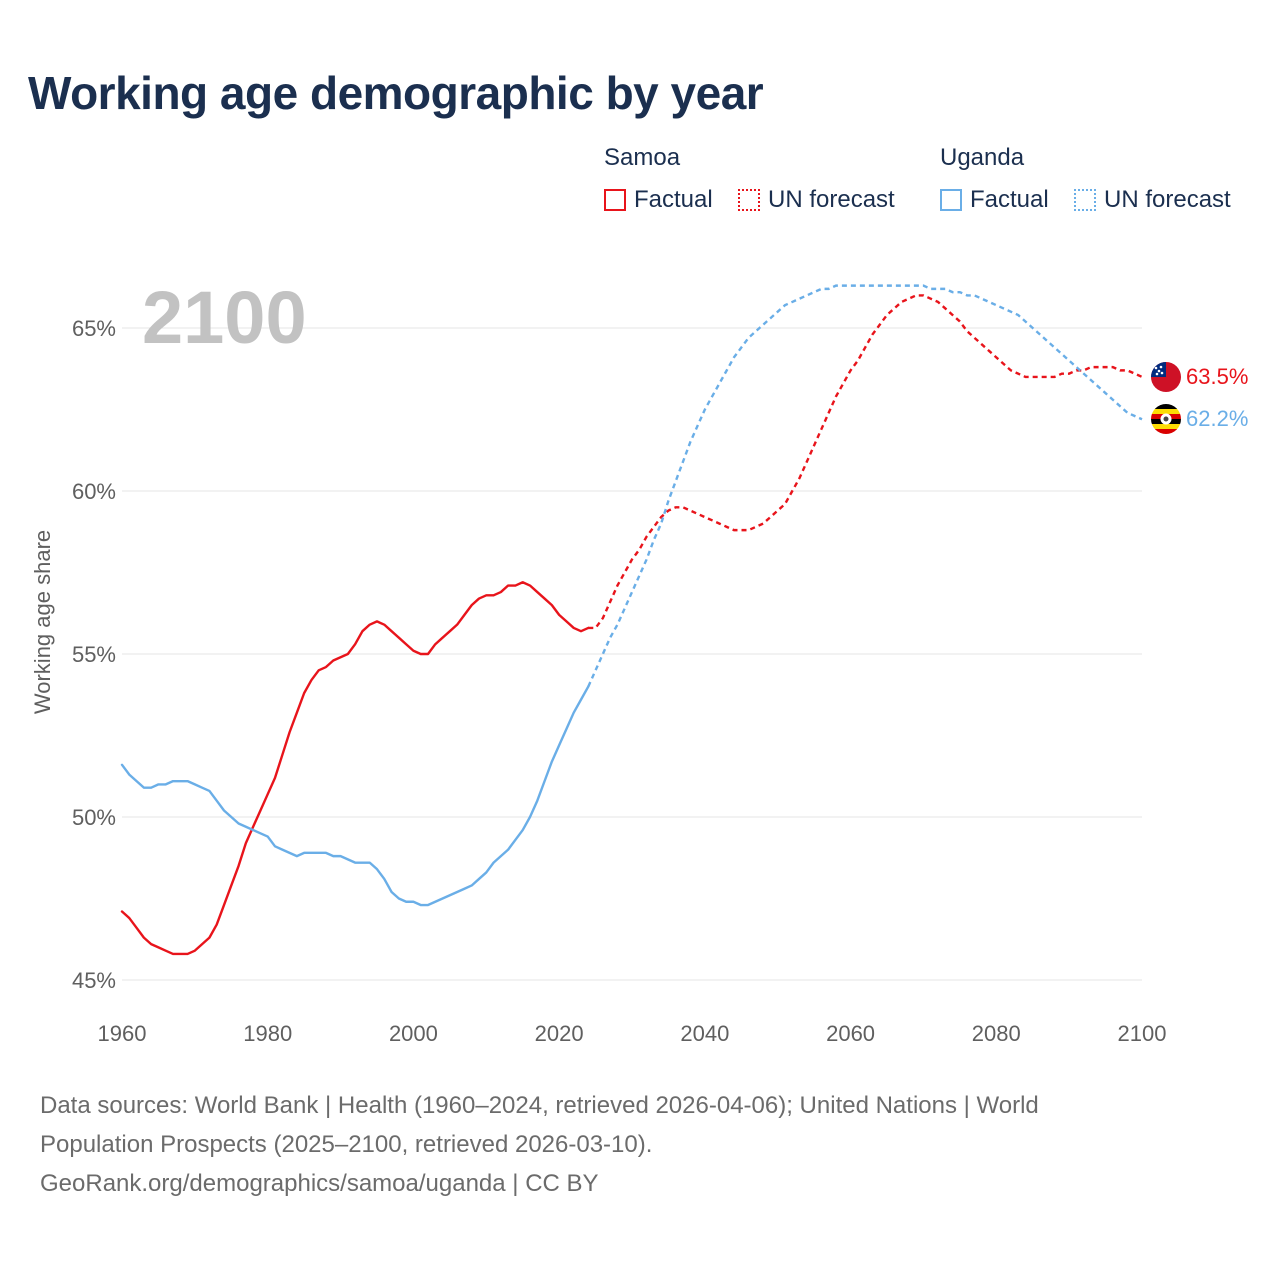  I want to click on uganda-flag-icon, so click(1166, 419).